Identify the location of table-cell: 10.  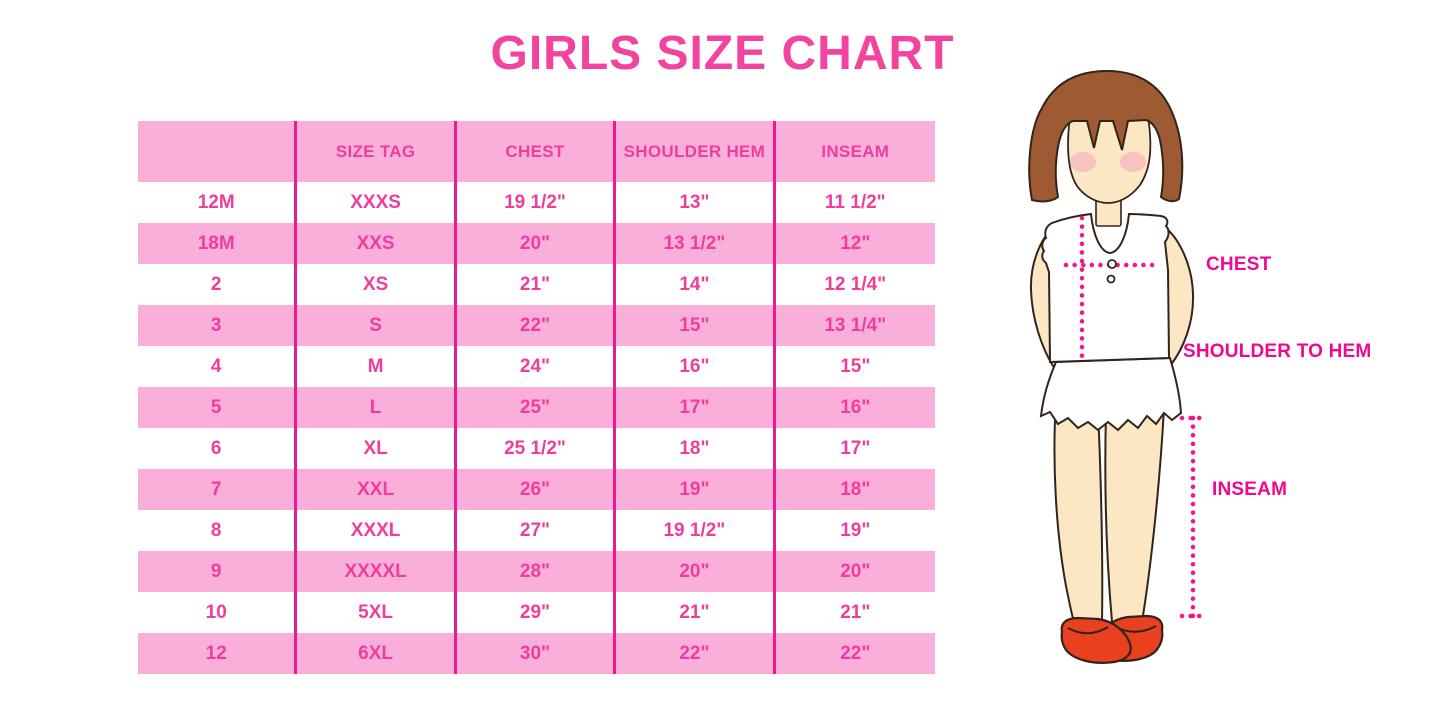
(218, 612).